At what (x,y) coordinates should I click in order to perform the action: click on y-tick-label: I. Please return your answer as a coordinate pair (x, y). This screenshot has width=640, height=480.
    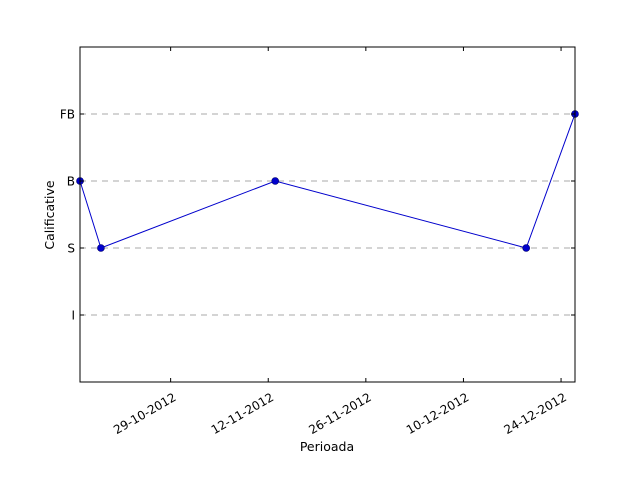
    Looking at the image, I should click on (73, 316).